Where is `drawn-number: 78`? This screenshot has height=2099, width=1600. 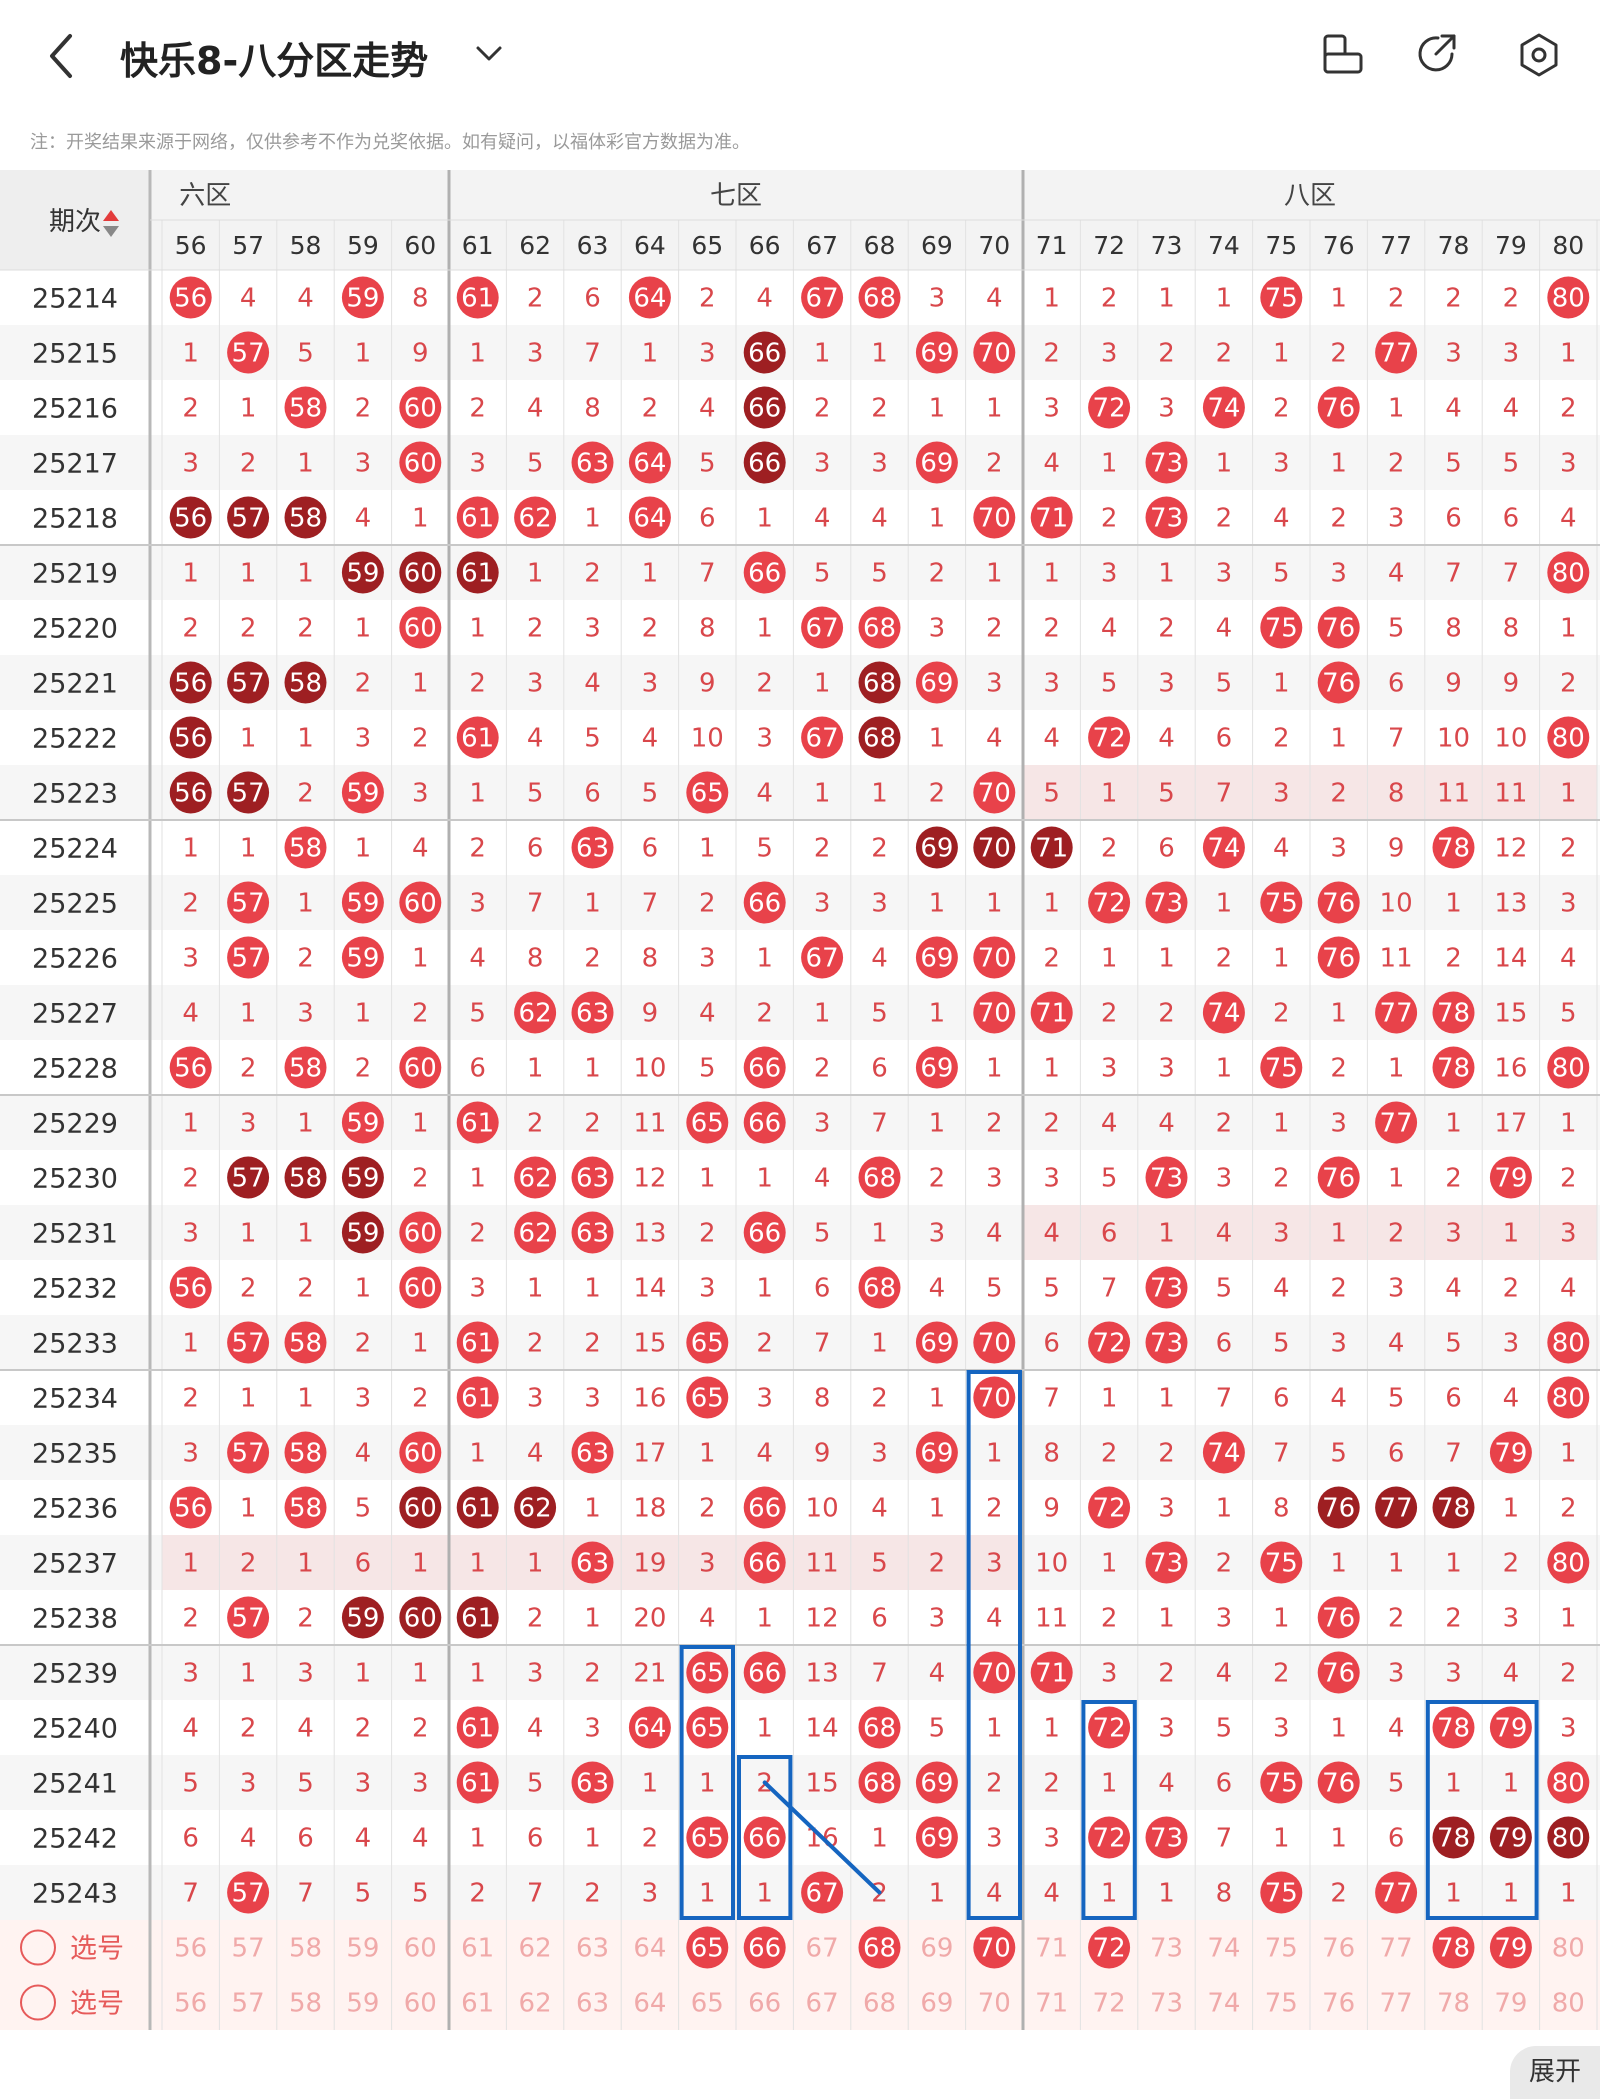
drawn-number: 78 is located at coordinates (1453, 1014).